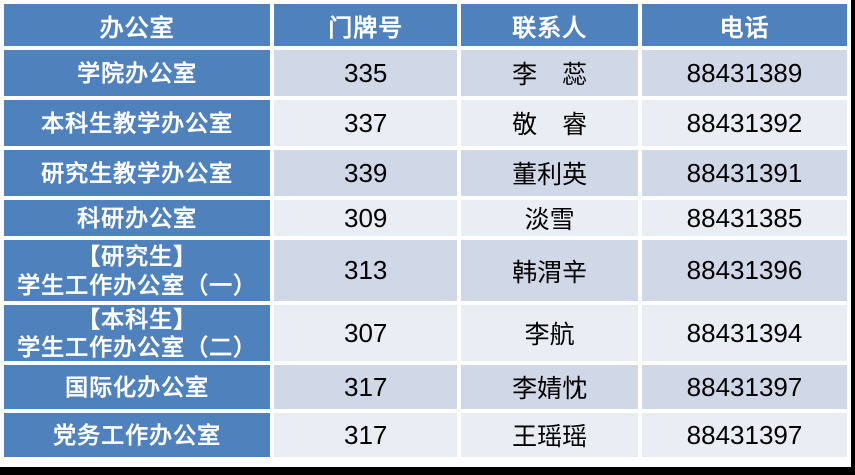 This screenshot has width=855, height=475. Describe the element at coordinates (366, 123) in the screenshot. I see `room-number-cell: 337` at that location.